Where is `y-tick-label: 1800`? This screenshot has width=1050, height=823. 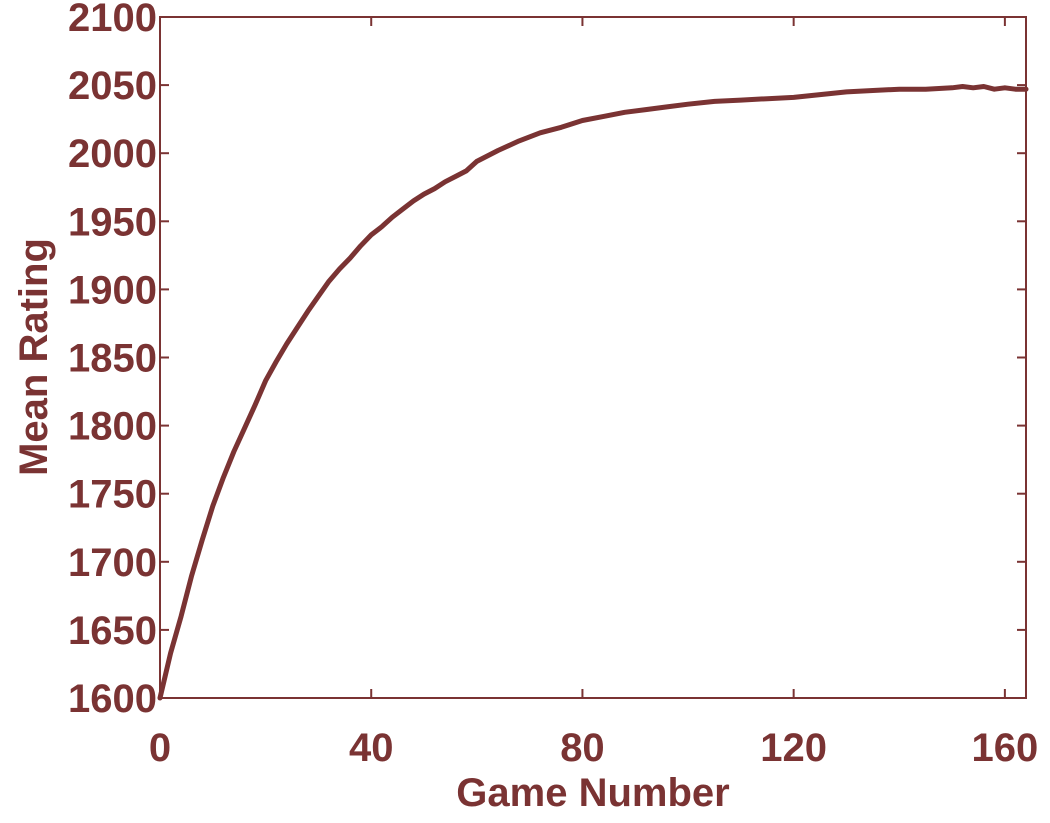 y-tick-label: 1800 is located at coordinates (112, 427).